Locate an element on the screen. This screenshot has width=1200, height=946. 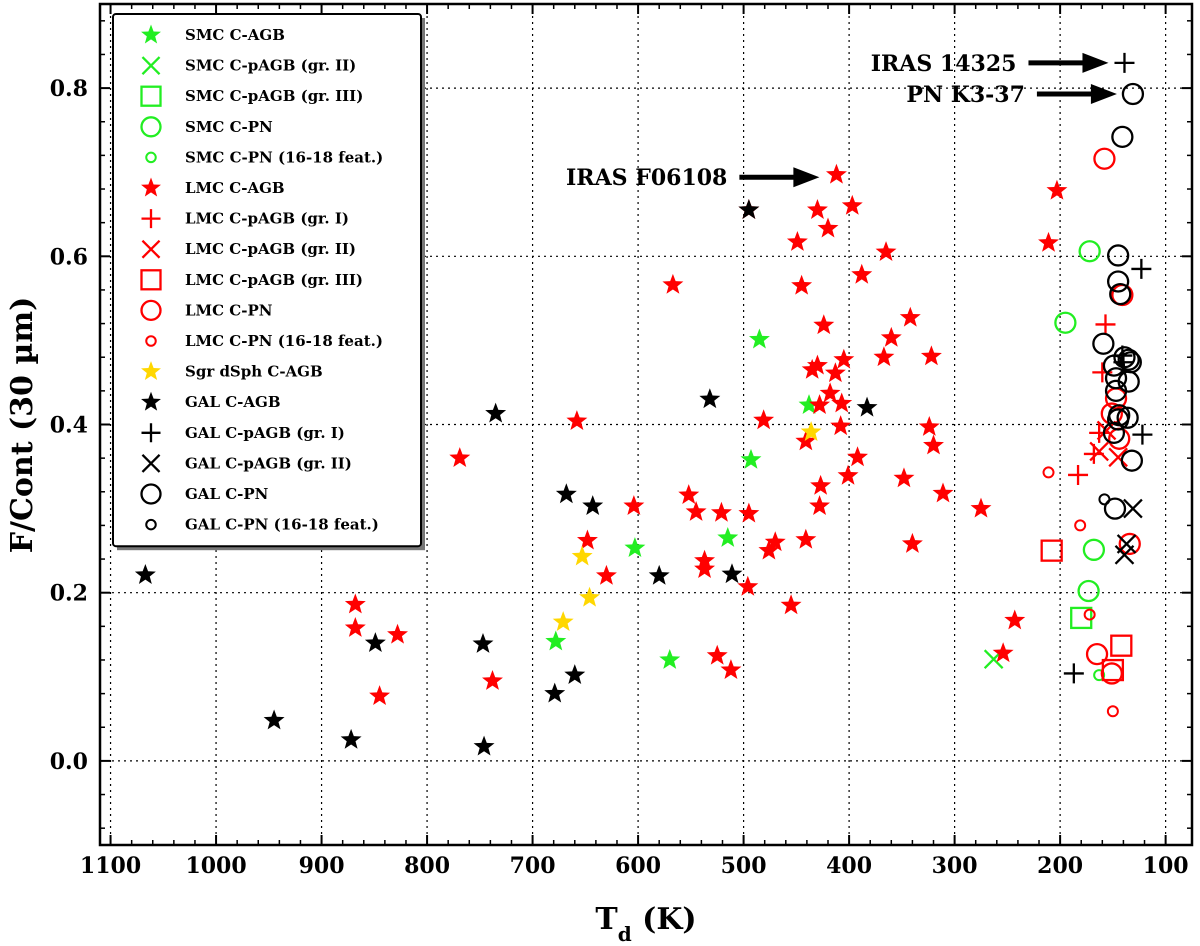
x-tick-label: 100 is located at coordinates (1166, 866).